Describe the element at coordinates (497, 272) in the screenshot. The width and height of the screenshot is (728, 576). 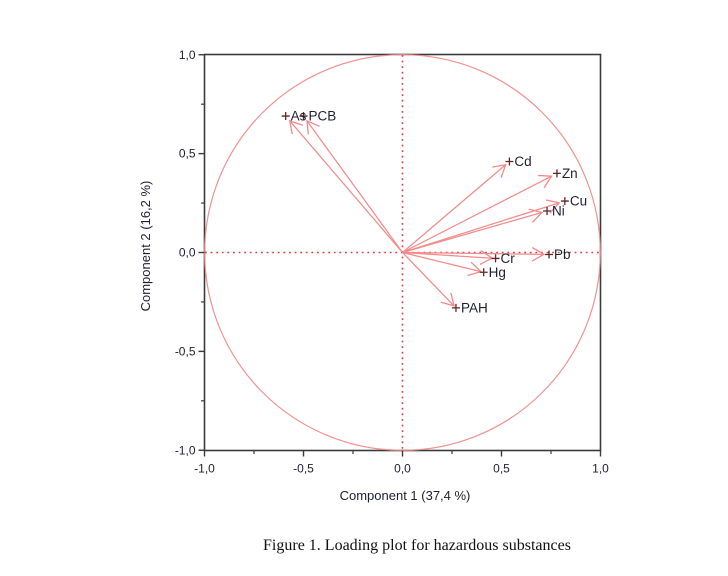
I see `point-label-hg: Hg` at that location.